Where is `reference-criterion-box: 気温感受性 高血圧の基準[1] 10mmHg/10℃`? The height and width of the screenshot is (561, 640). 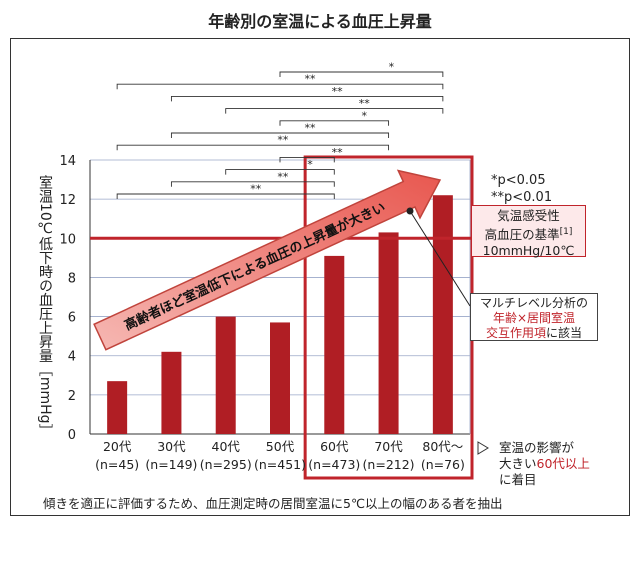 reference-criterion-box: 気温感受性 高血圧の基準[1] 10mmHg/10℃ is located at coordinates (528, 232).